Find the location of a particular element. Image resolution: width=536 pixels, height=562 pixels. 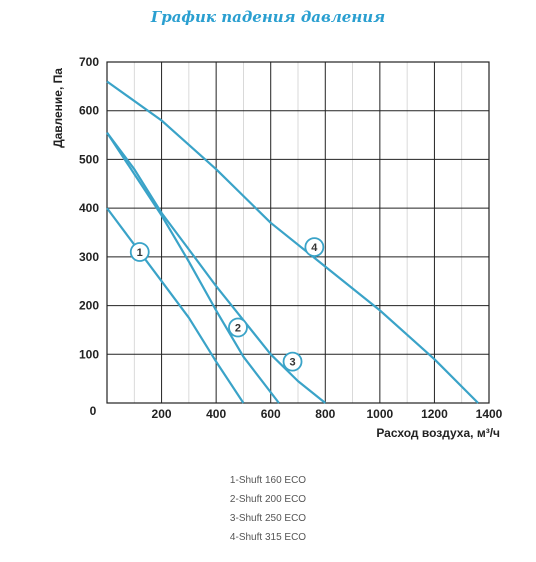

x-tick-label: 0 is located at coordinates (93, 411).